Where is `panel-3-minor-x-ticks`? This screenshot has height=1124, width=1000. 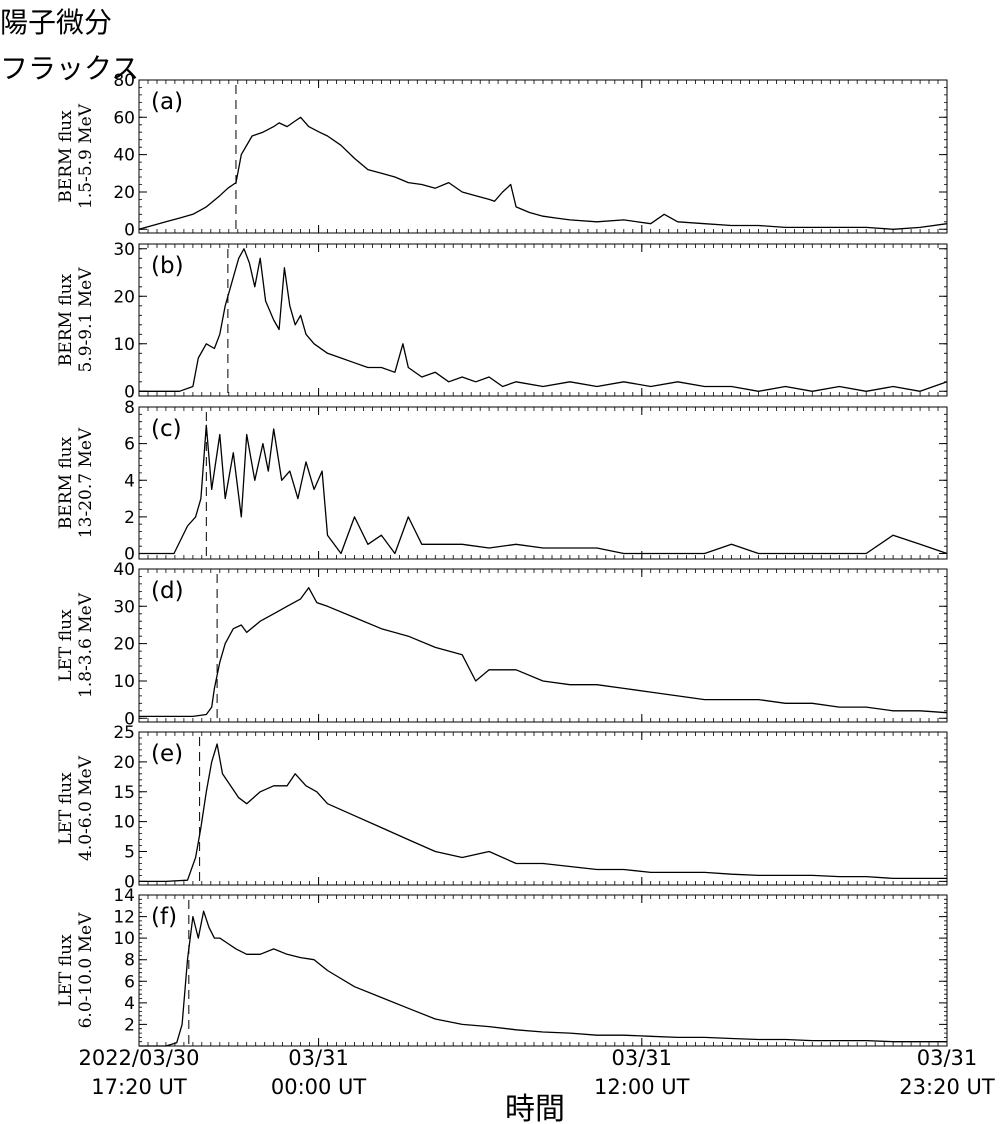
panel-3-minor-x-ticks is located at coordinates (543, 645).